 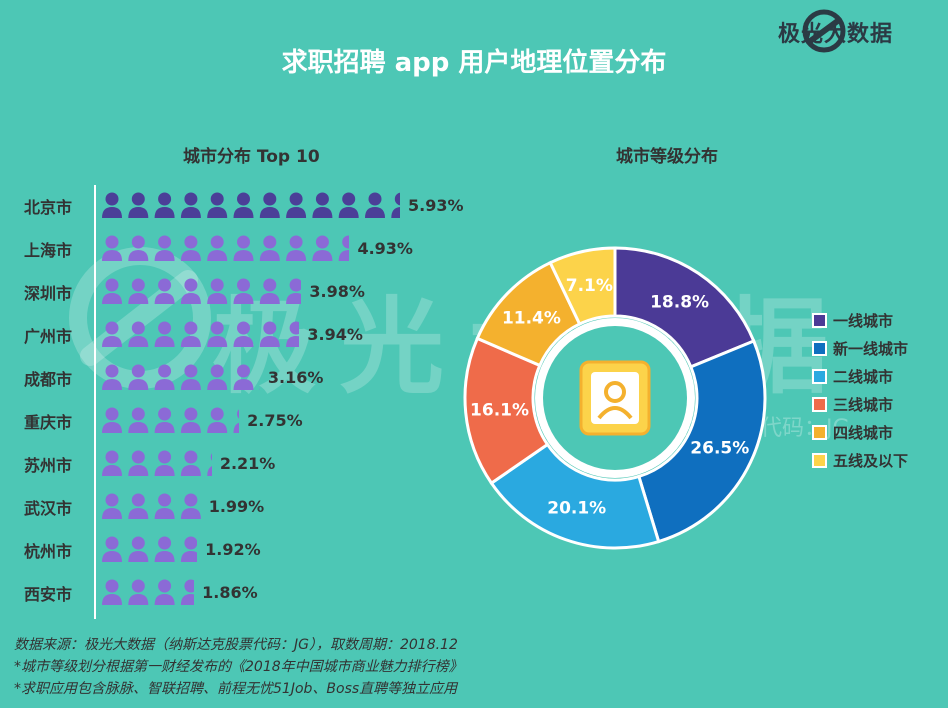 What do you see at coordinates (337, 291) in the screenshot?
I see `bar-value-label: 3.98%` at bounding box center [337, 291].